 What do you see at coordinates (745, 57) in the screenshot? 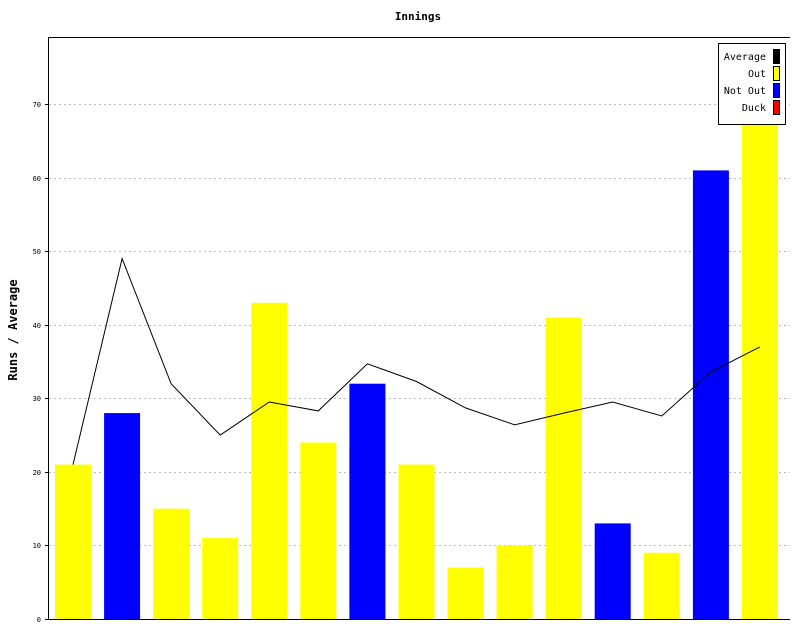
I see `legend-label: Average` at bounding box center [745, 57].